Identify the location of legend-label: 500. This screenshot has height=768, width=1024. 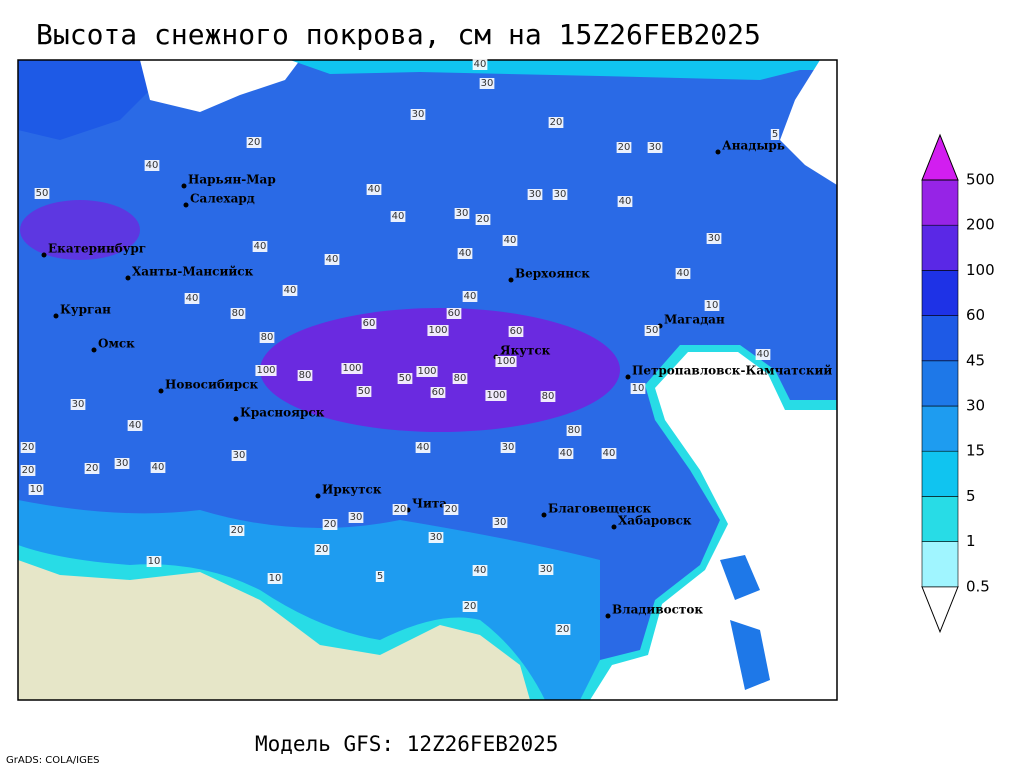
(980, 180).